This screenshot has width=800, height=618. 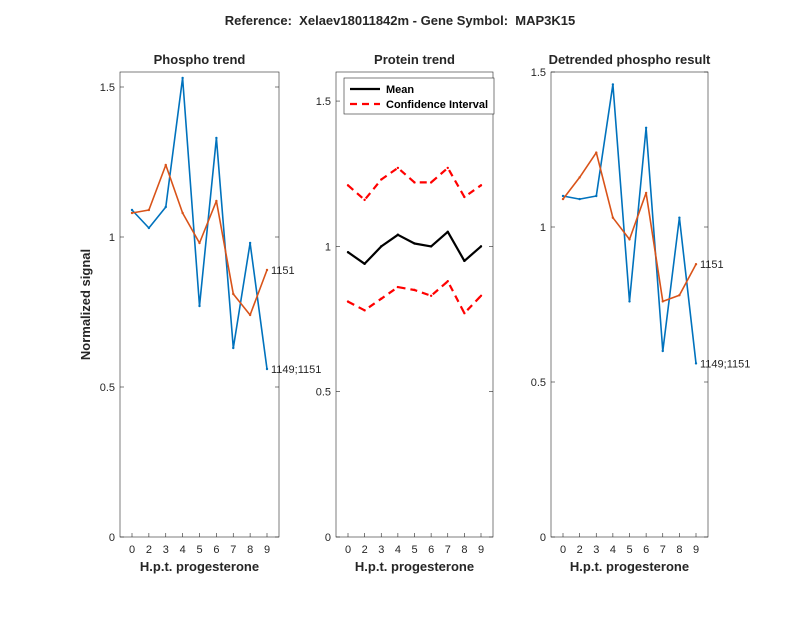 What do you see at coordinates (630, 59) in the screenshot?
I see `panel-title: Detrended phospho result` at bounding box center [630, 59].